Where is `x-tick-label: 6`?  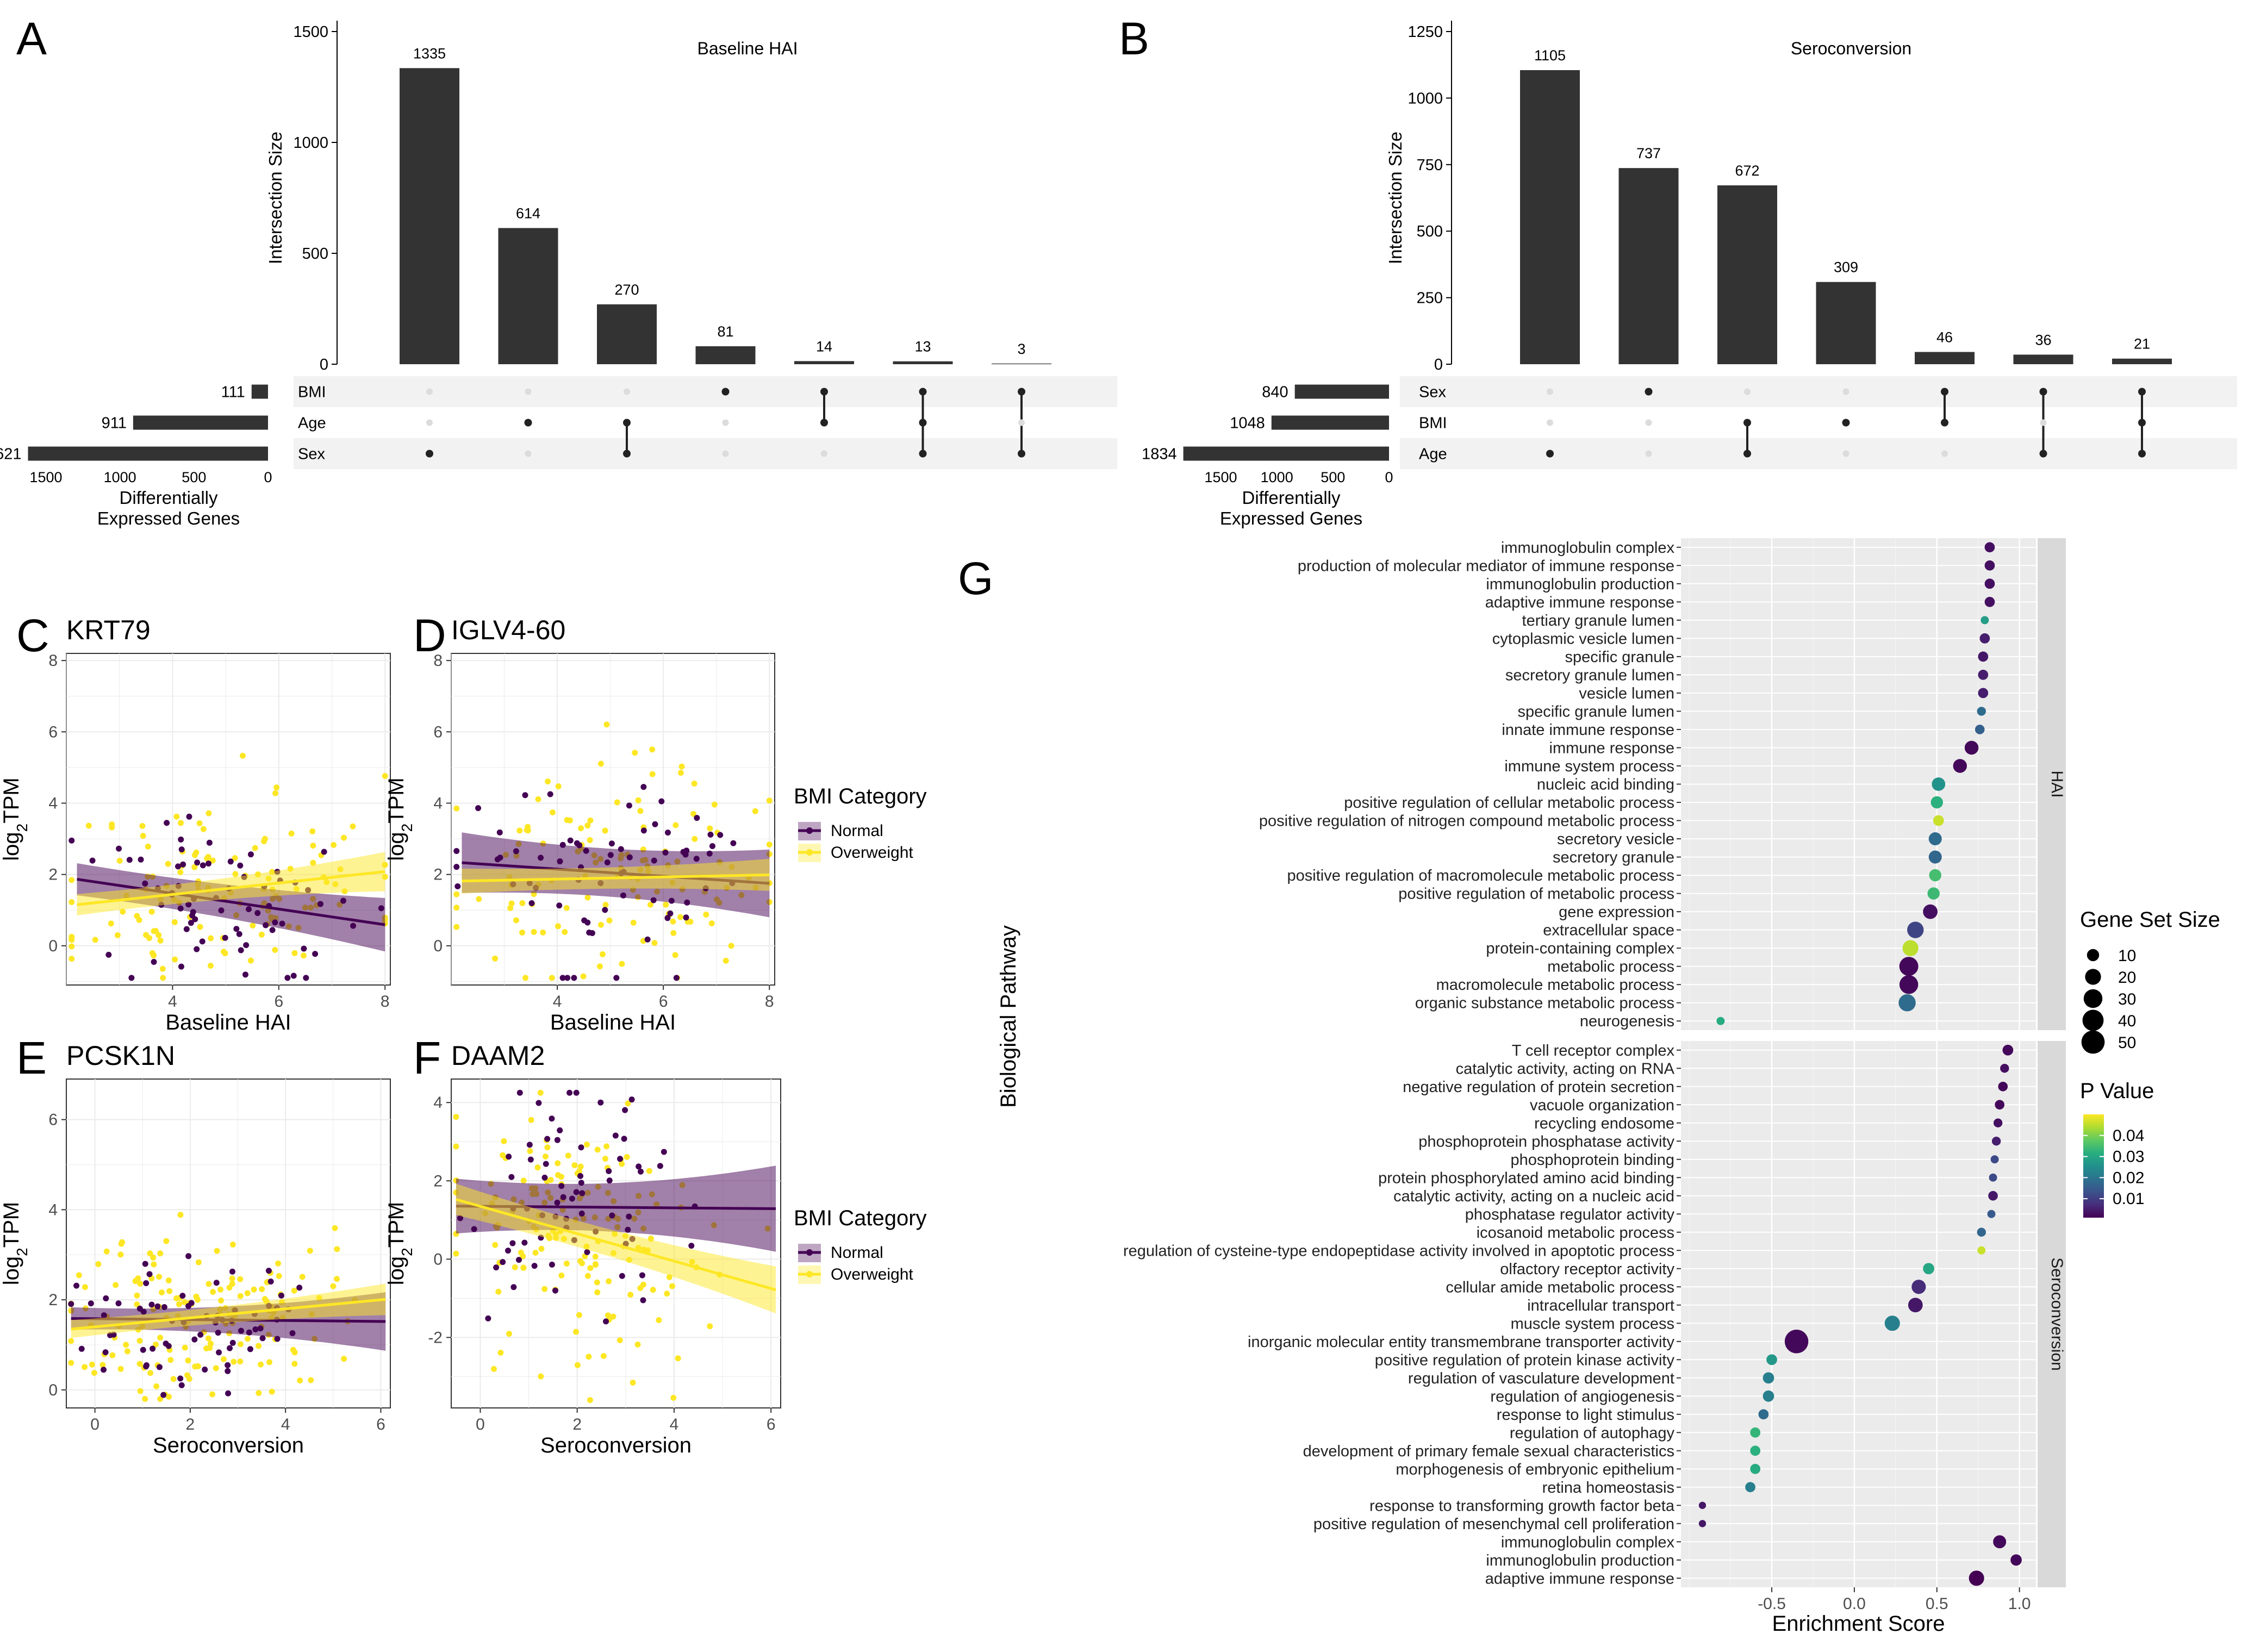 x-tick-label: 6 is located at coordinates (771, 1424).